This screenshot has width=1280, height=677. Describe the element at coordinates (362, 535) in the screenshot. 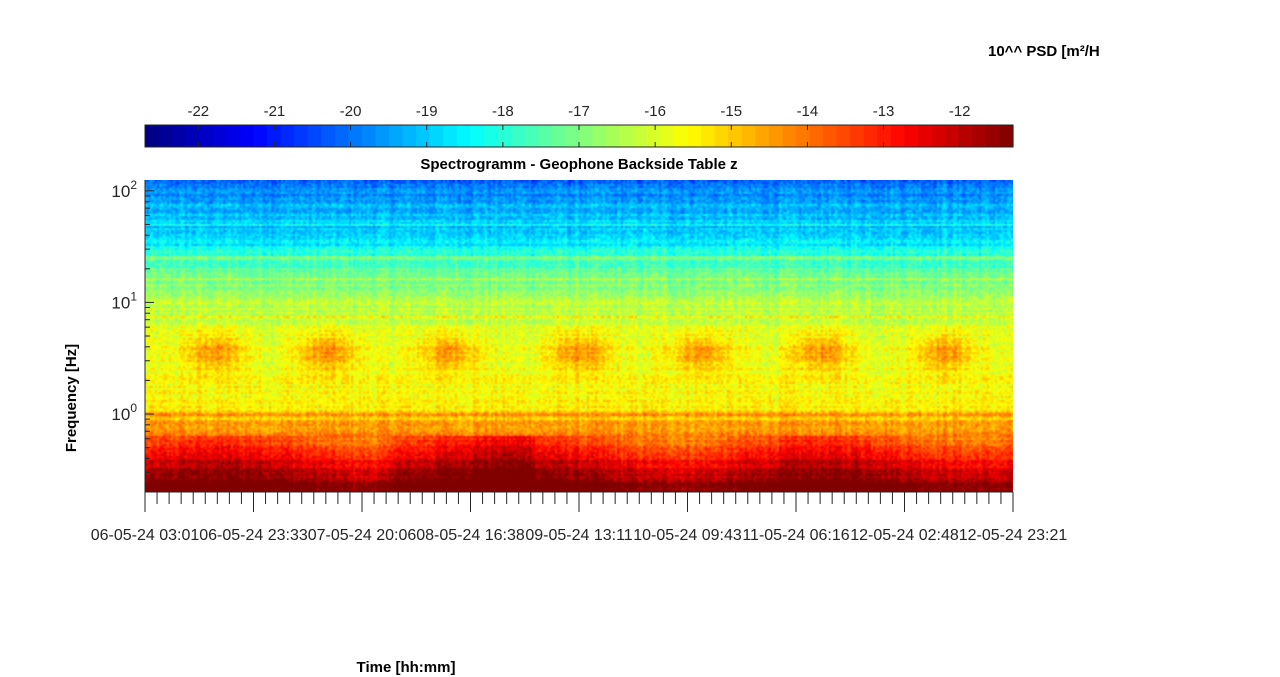

I see `x-tick-label: 07-05-24 20:06` at that location.